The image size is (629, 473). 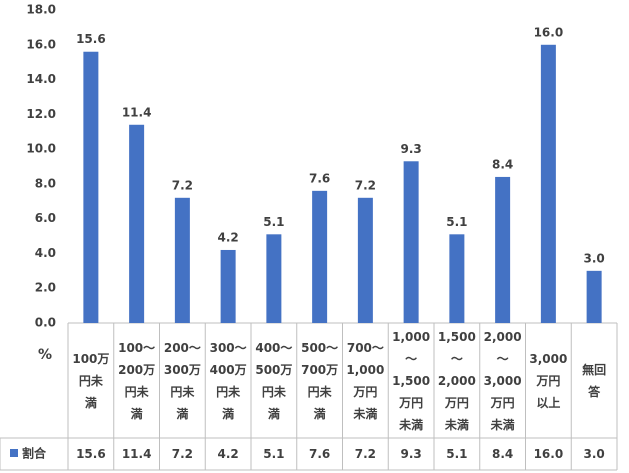 I want to click on table-value: 3.0, so click(x=594, y=454).